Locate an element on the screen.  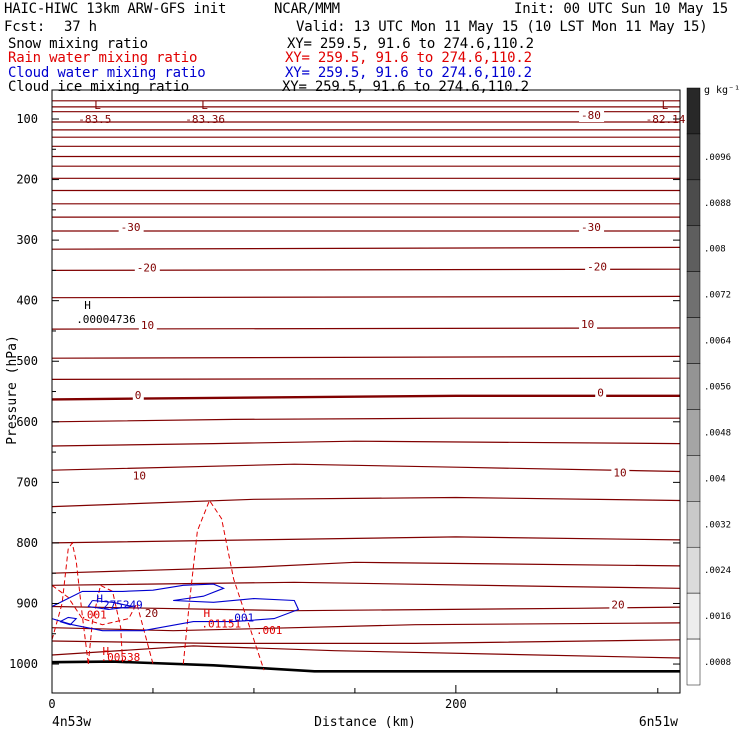
low-value-2: -82.14 is located at coordinates (666, 119).